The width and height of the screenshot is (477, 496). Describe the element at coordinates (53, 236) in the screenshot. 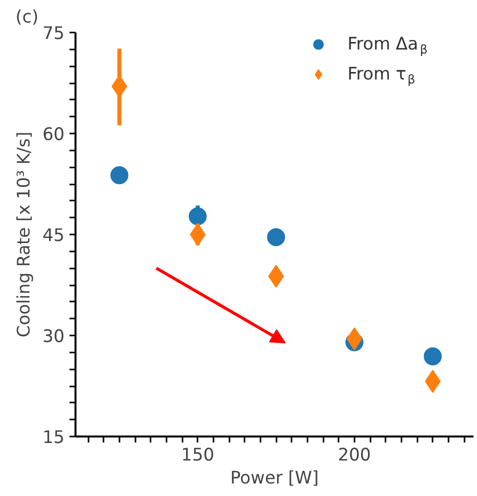

I see `y-tick-label: 45` at that location.